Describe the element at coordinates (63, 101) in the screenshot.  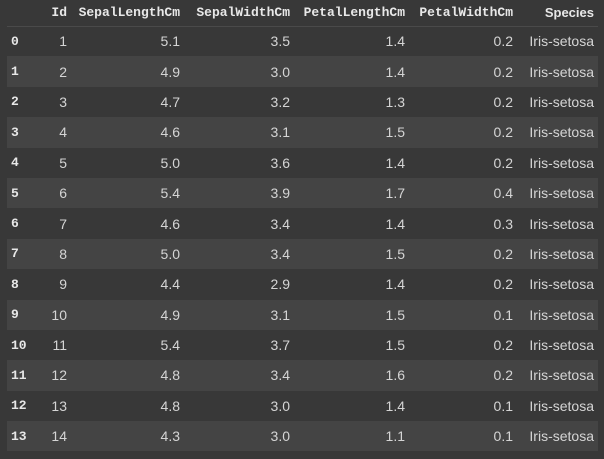
I see `id-cell: 3` at that location.